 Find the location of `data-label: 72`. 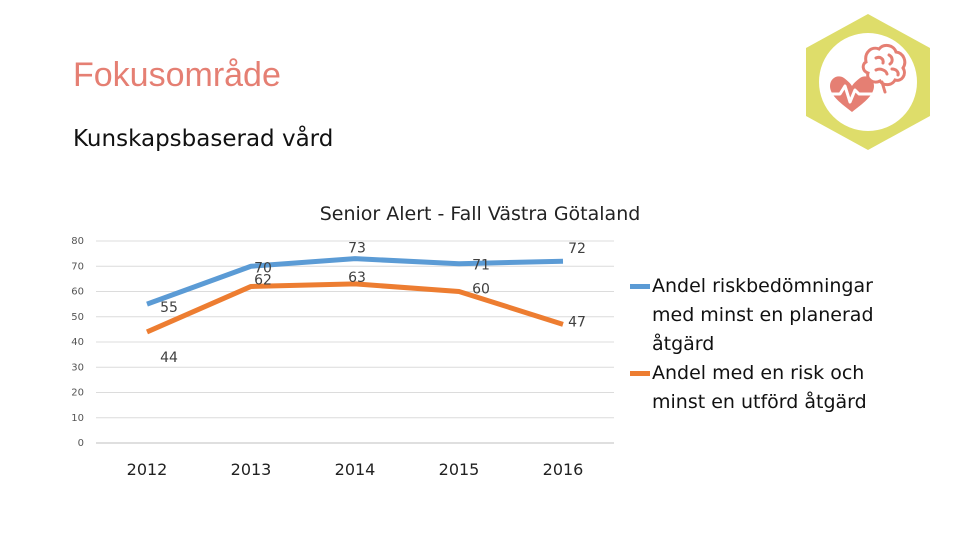

data-label: 72 is located at coordinates (577, 249).